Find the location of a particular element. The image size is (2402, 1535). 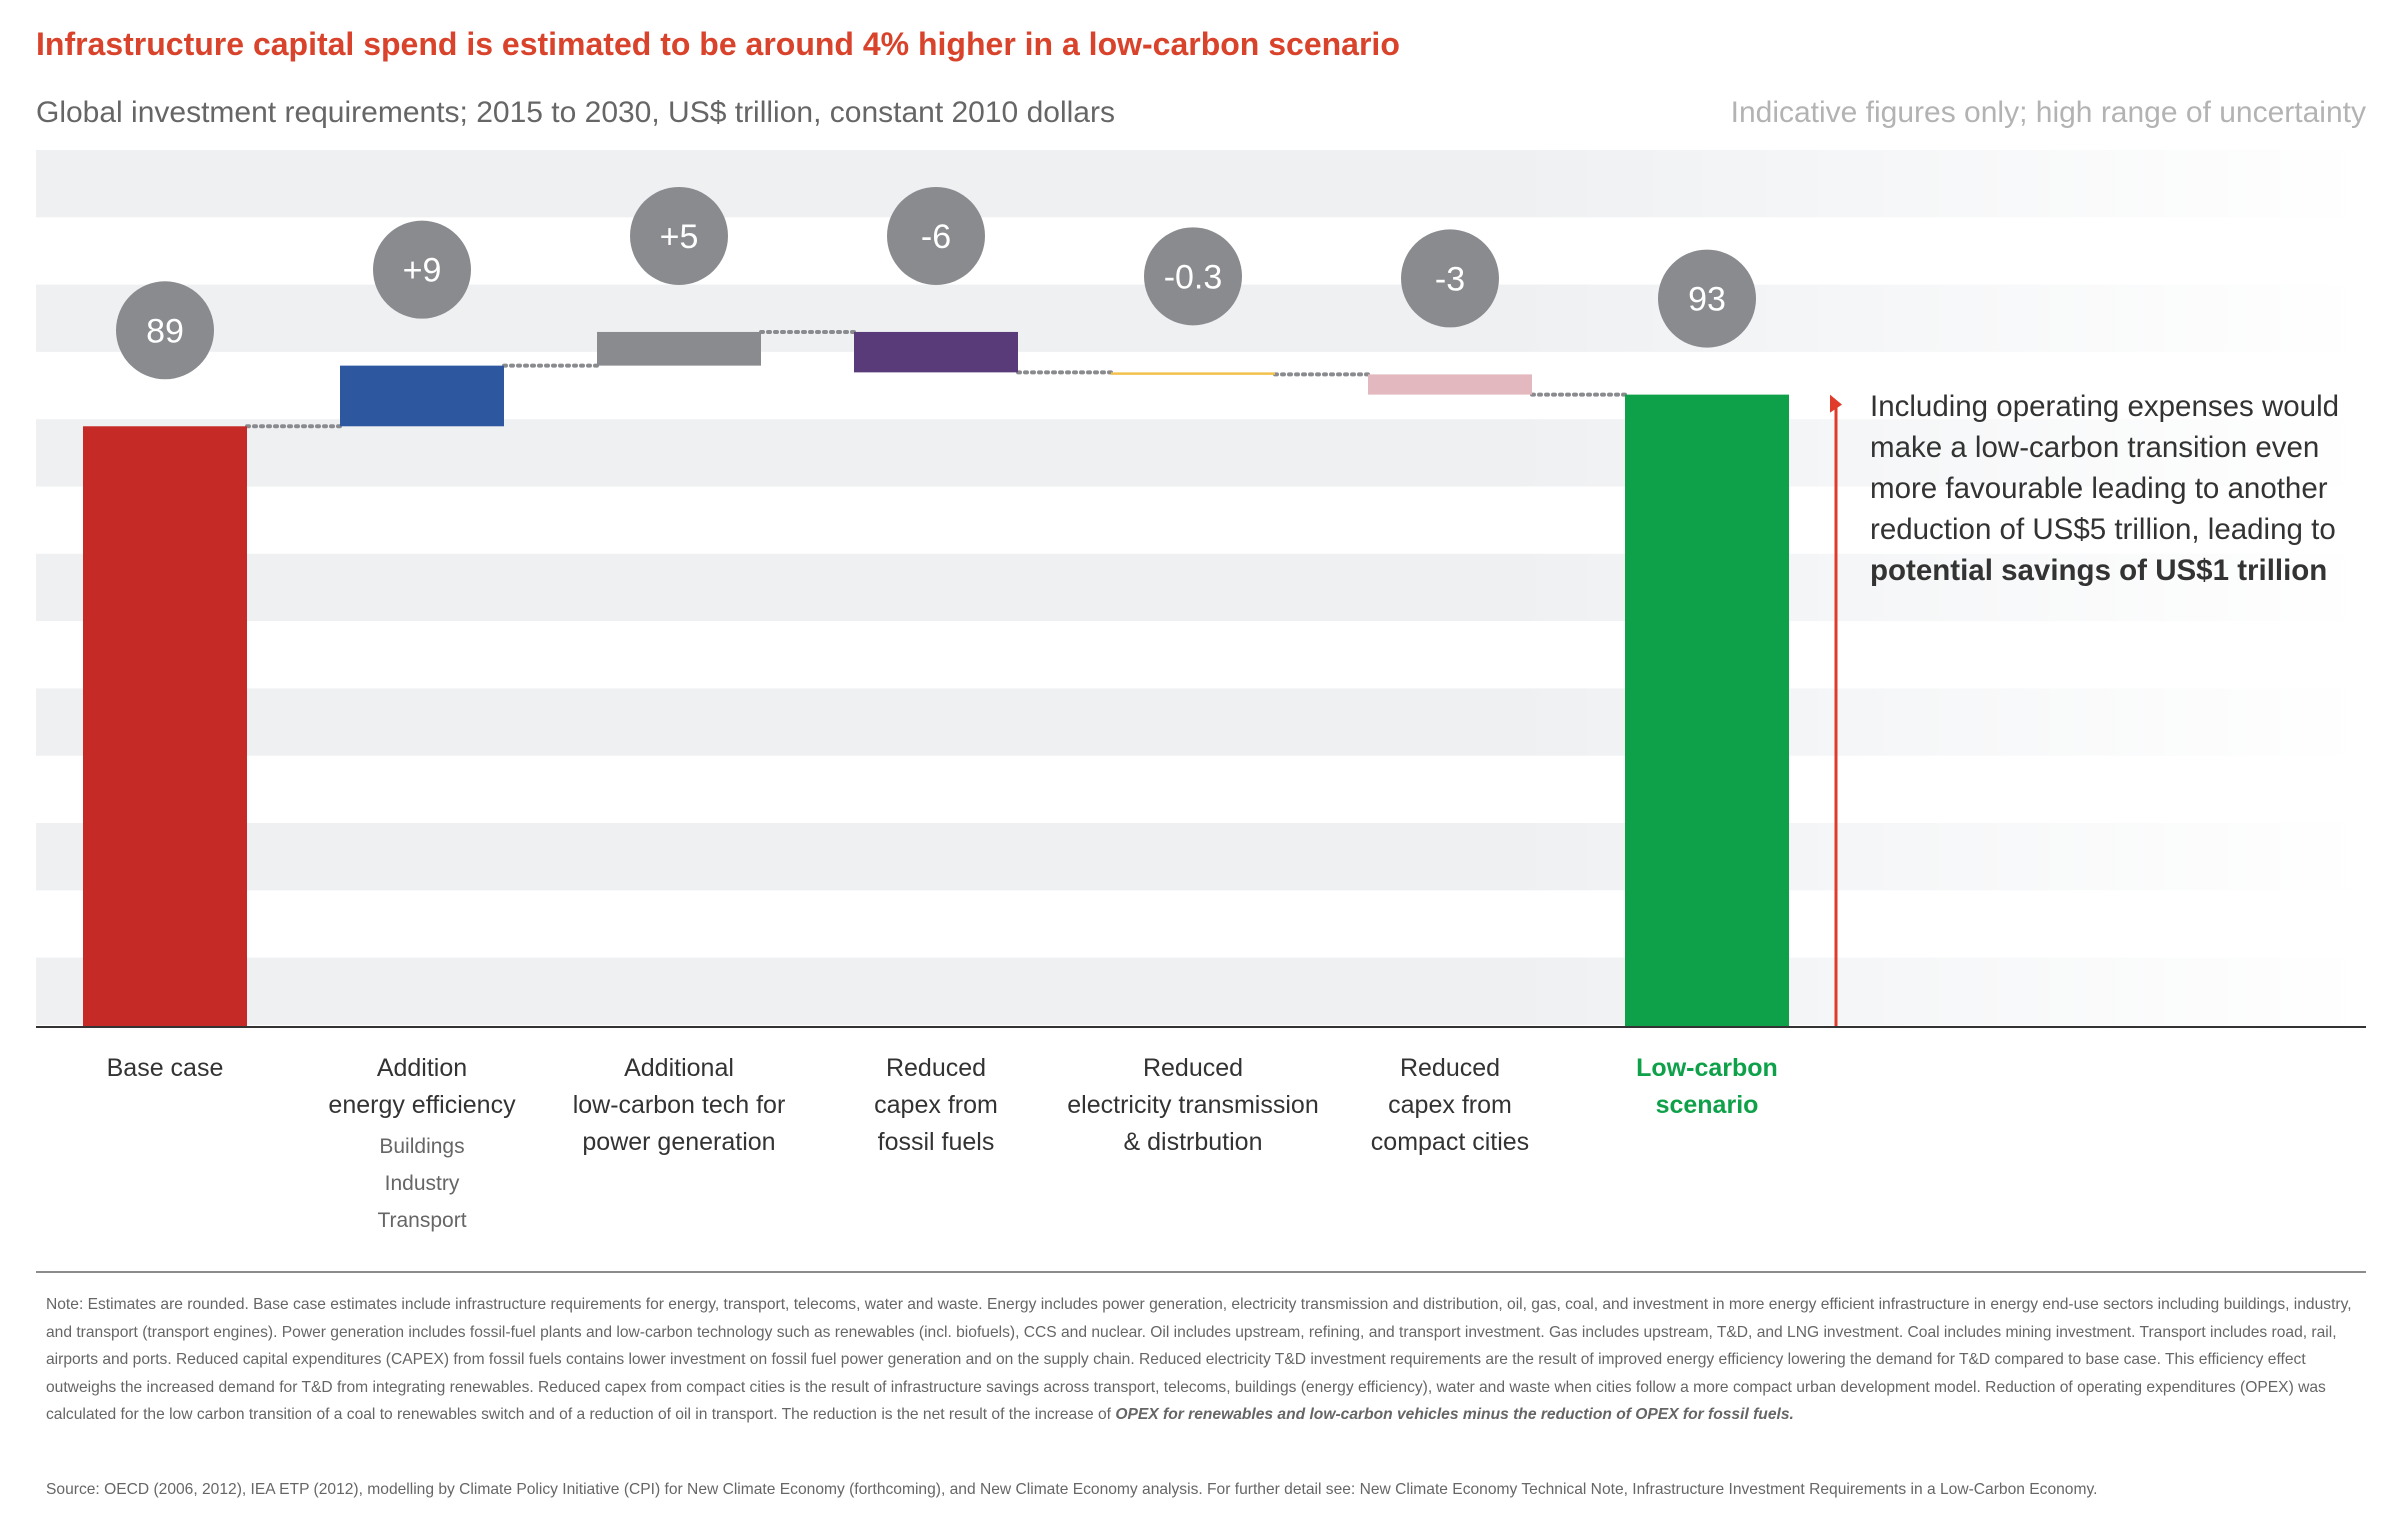

category-line: Addition is located at coordinates (422, 1068).